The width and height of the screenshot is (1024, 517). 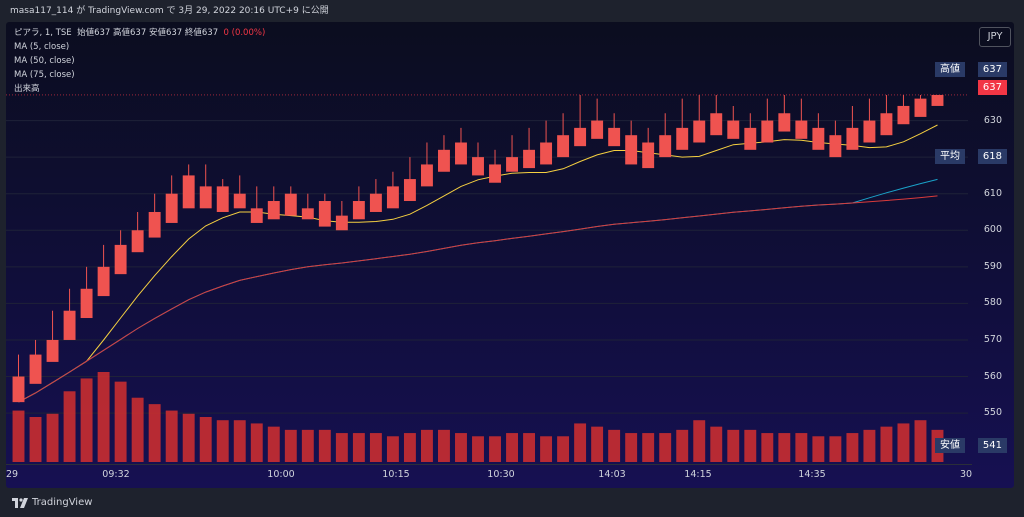 I want to click on average-tag-label: 平均, so click(x=950, y=156).